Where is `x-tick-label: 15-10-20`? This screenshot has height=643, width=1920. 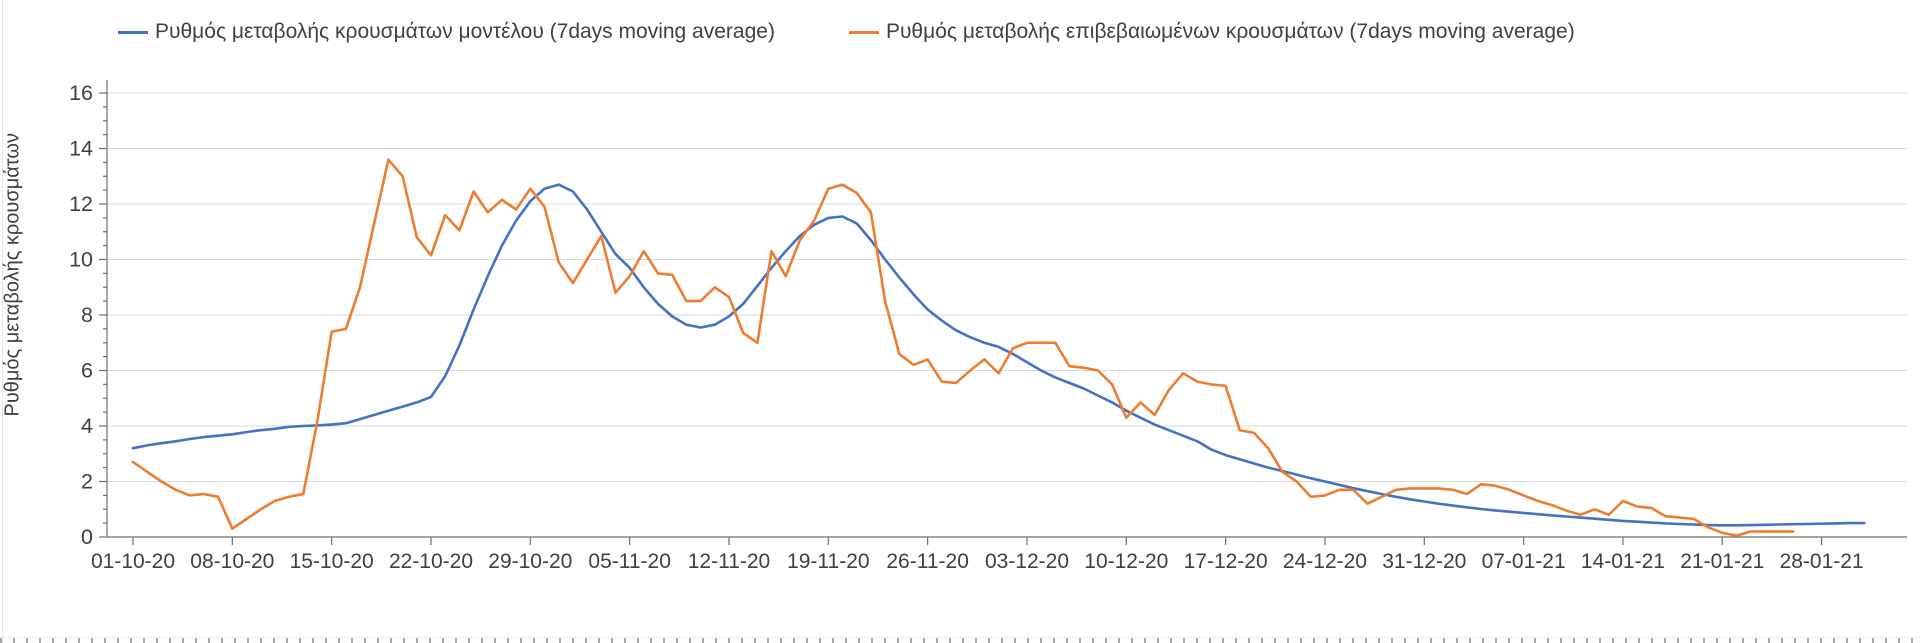 x-tick-label: 15-10-20 is located at coordinates (332, 561).